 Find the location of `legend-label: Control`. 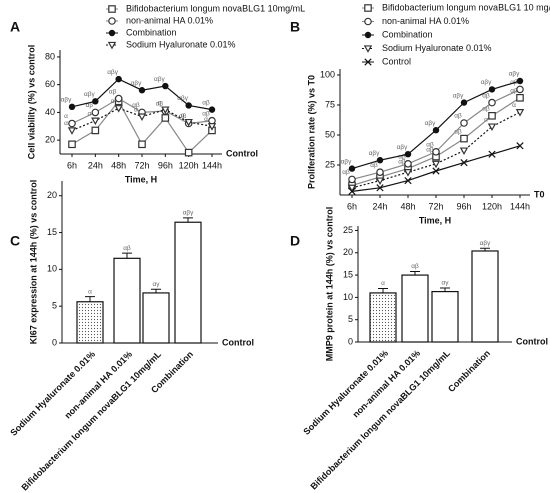

legend-label: Control is located at coordinates (396, 61).